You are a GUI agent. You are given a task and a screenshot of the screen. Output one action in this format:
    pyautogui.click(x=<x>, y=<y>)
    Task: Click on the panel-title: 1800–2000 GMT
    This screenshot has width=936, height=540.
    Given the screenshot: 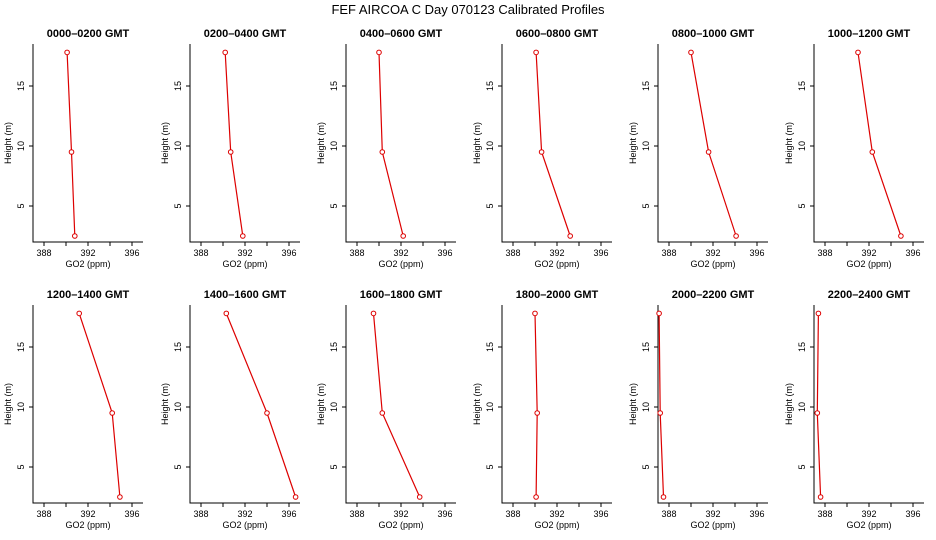 What is the action you would take?
    pyautogui.click(x=557, y=295)
    